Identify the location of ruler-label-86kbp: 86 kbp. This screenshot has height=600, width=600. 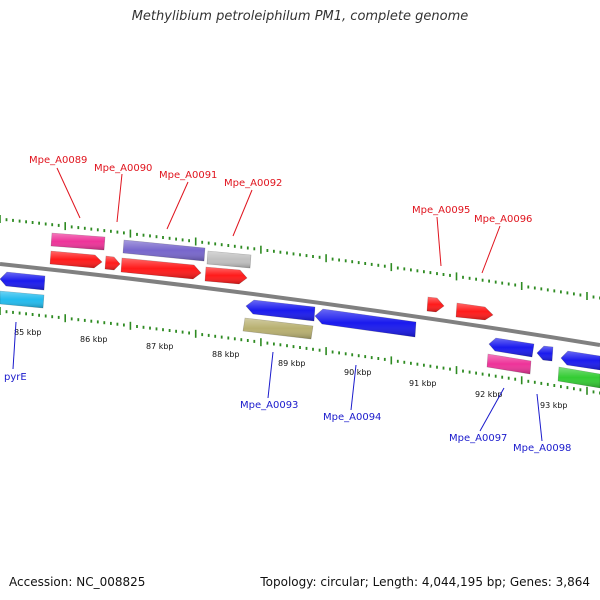
(94, 339).